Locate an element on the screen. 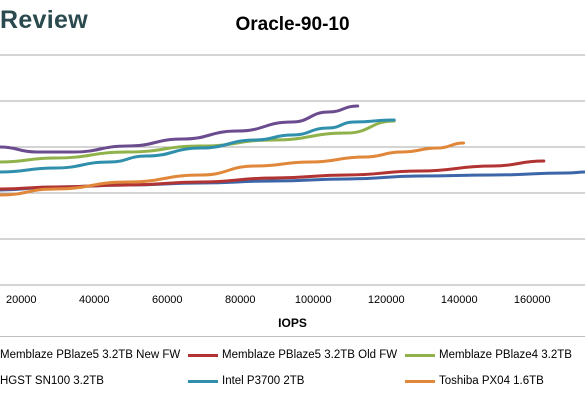 This screenshot has height=401, width=585. x-tick-label: 20000 is located at coordinates (21, 300).